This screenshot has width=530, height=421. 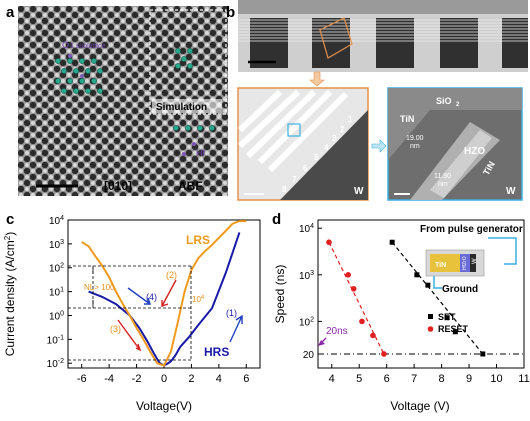 What do you see at coordinates (231, 12) in the screenshot?
I see `panel-b-letter: b` at bounding box center [231, 12].